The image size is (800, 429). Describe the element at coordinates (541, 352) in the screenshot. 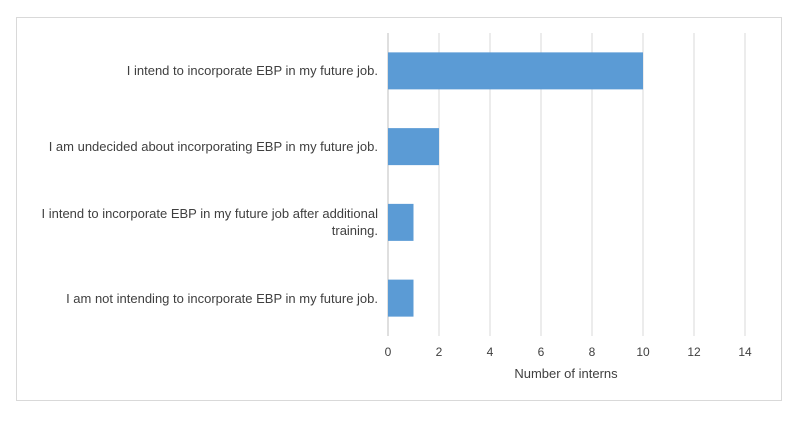

I see `x-tick-label: 6` at that location.